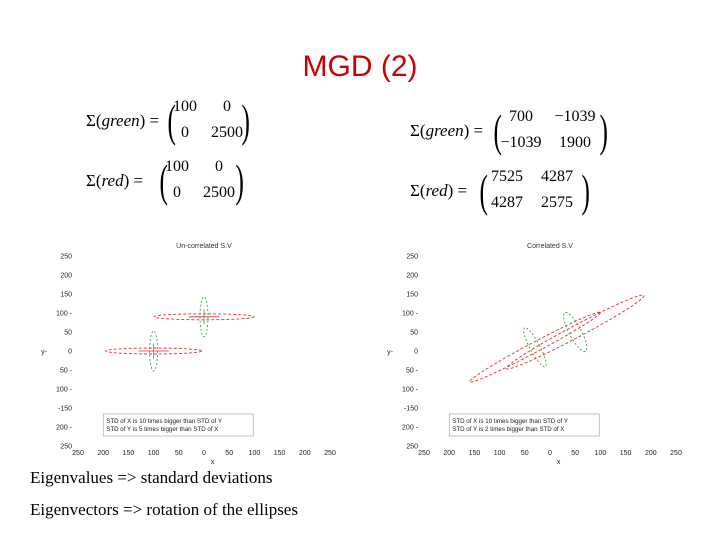 This screenshot has width=720, height=540. I want to click on matrix-cell: 2575, so click(557, 202).